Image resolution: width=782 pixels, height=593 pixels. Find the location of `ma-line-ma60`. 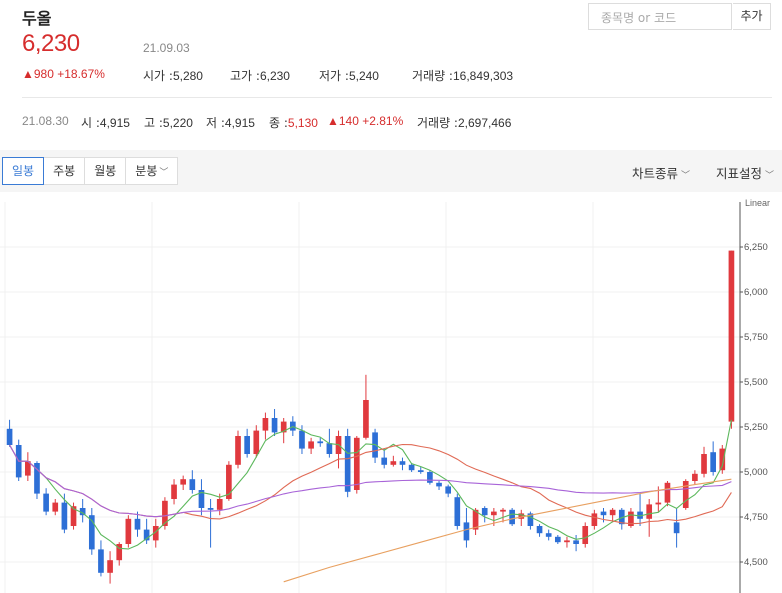

ma-line-ma60 is located at coordinates (370, 481).